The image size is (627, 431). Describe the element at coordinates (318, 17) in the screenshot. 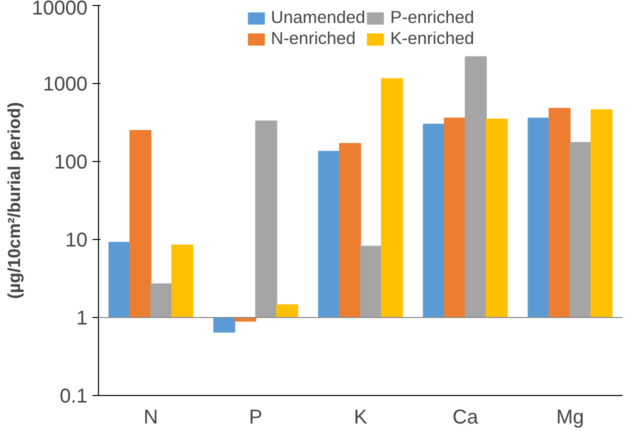

I see `legend-label: Unamended` at that location.